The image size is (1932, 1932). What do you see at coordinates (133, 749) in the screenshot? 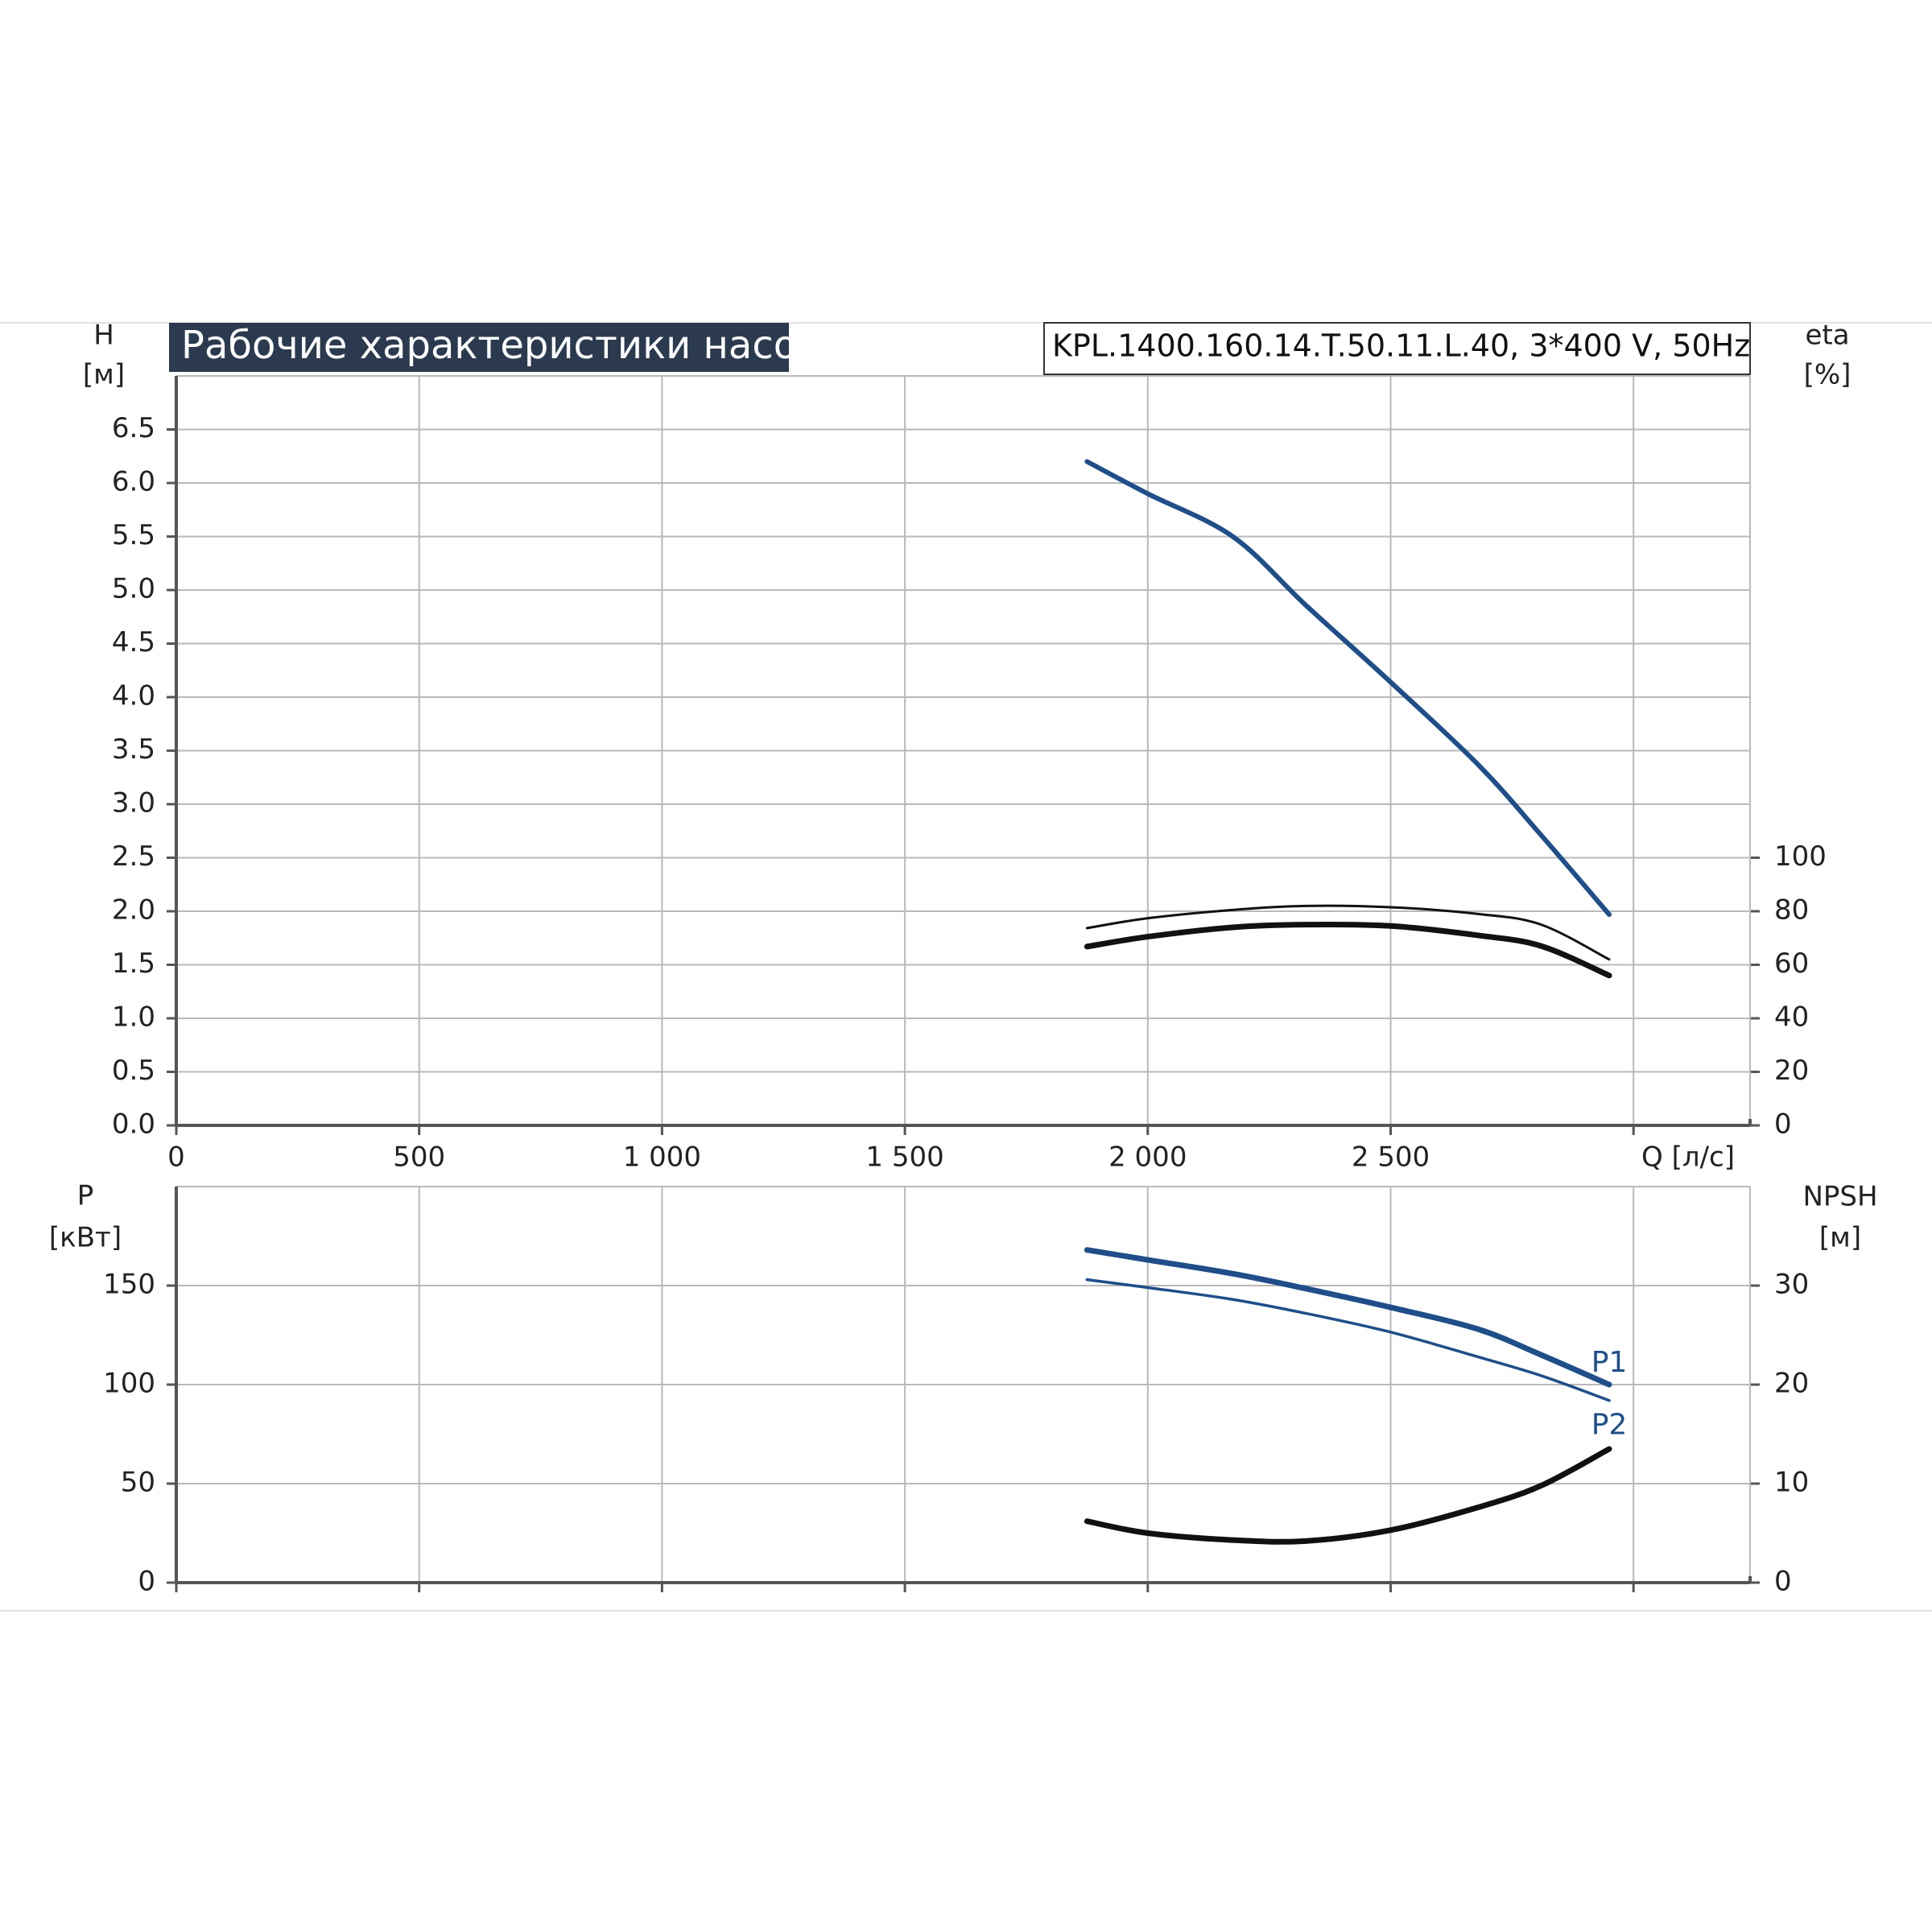
I see `y-tick-label: 3.5` at bounding box center [133, 749].